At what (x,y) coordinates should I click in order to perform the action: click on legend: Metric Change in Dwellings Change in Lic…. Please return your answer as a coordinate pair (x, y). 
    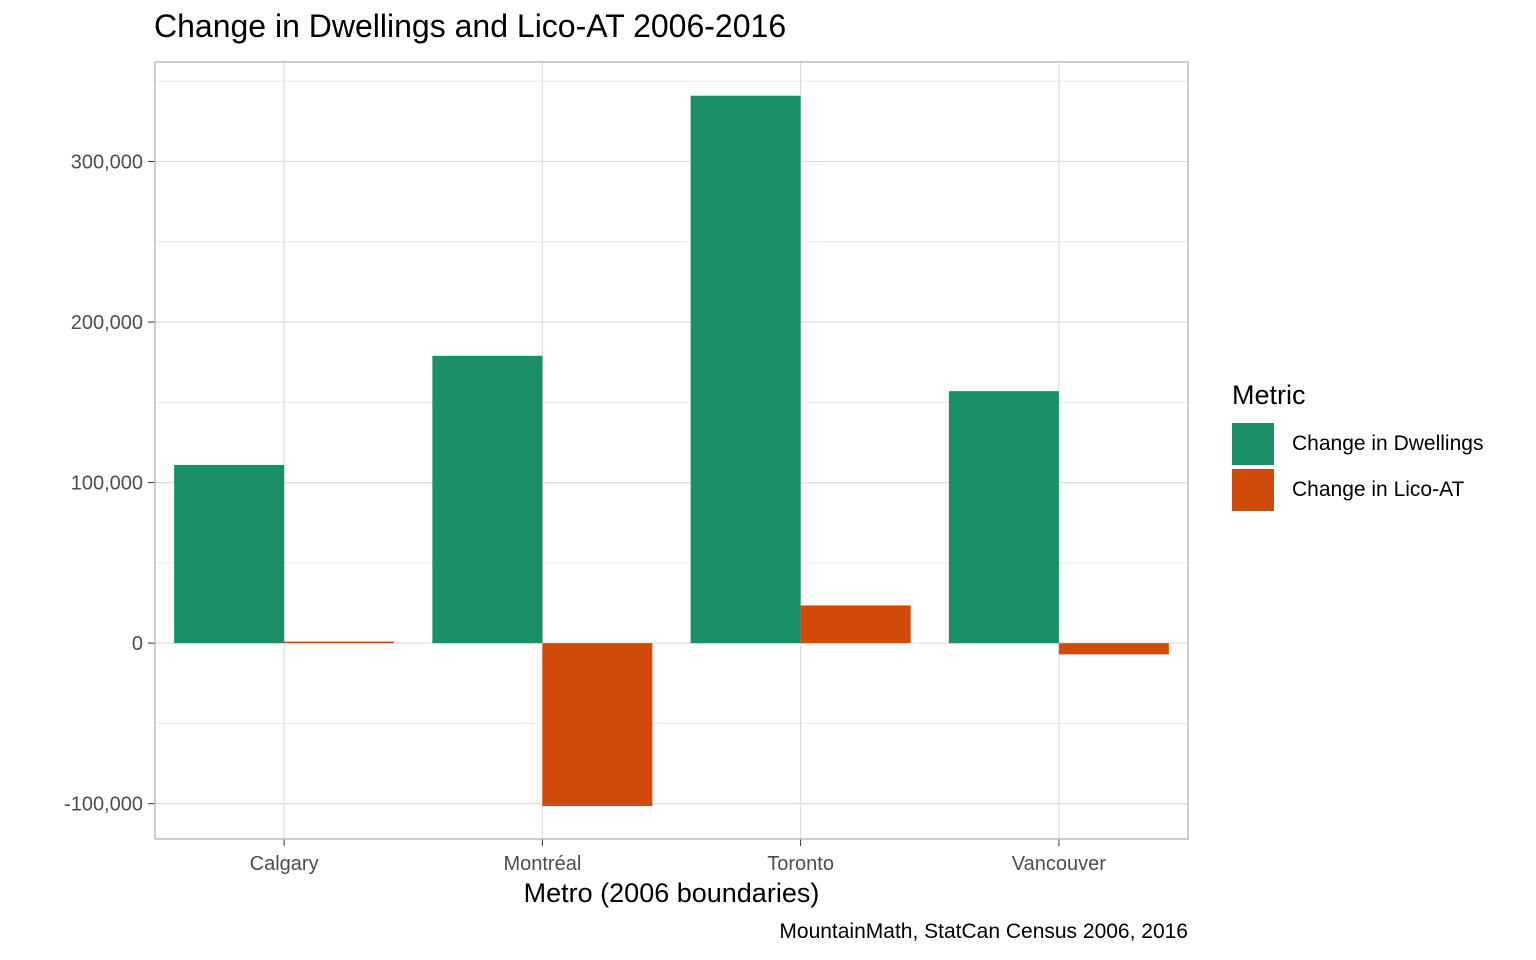
    Looking at the image, I should click on (1357, 446).